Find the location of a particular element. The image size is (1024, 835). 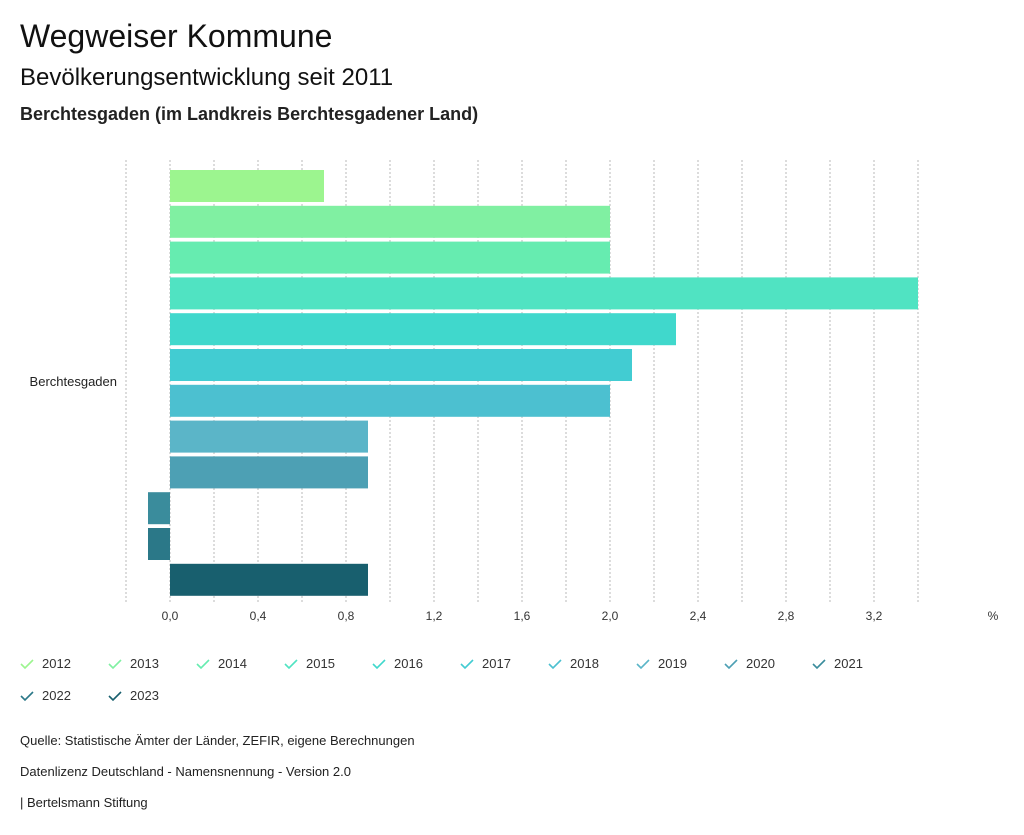

legend-label: 2013 is located at coordinates (144, 663).